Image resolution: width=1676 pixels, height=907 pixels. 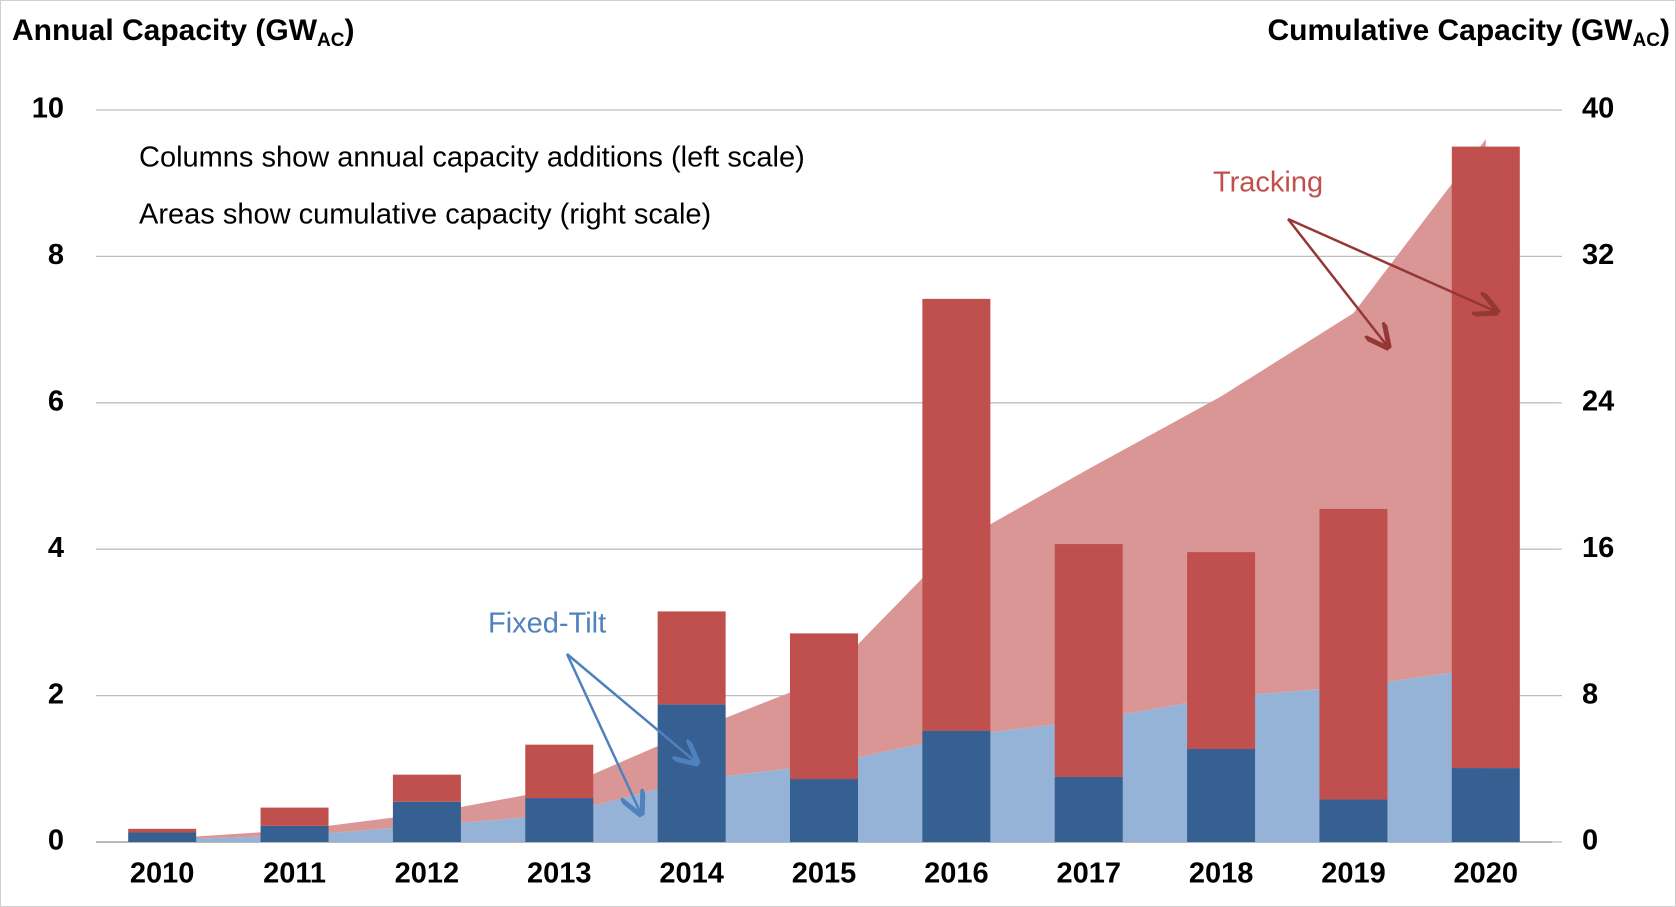 What do you see at coordinates (1598, 109) in the screenshot?
I see `y2-tick-label: 40` at bounding box center [1598, 109].